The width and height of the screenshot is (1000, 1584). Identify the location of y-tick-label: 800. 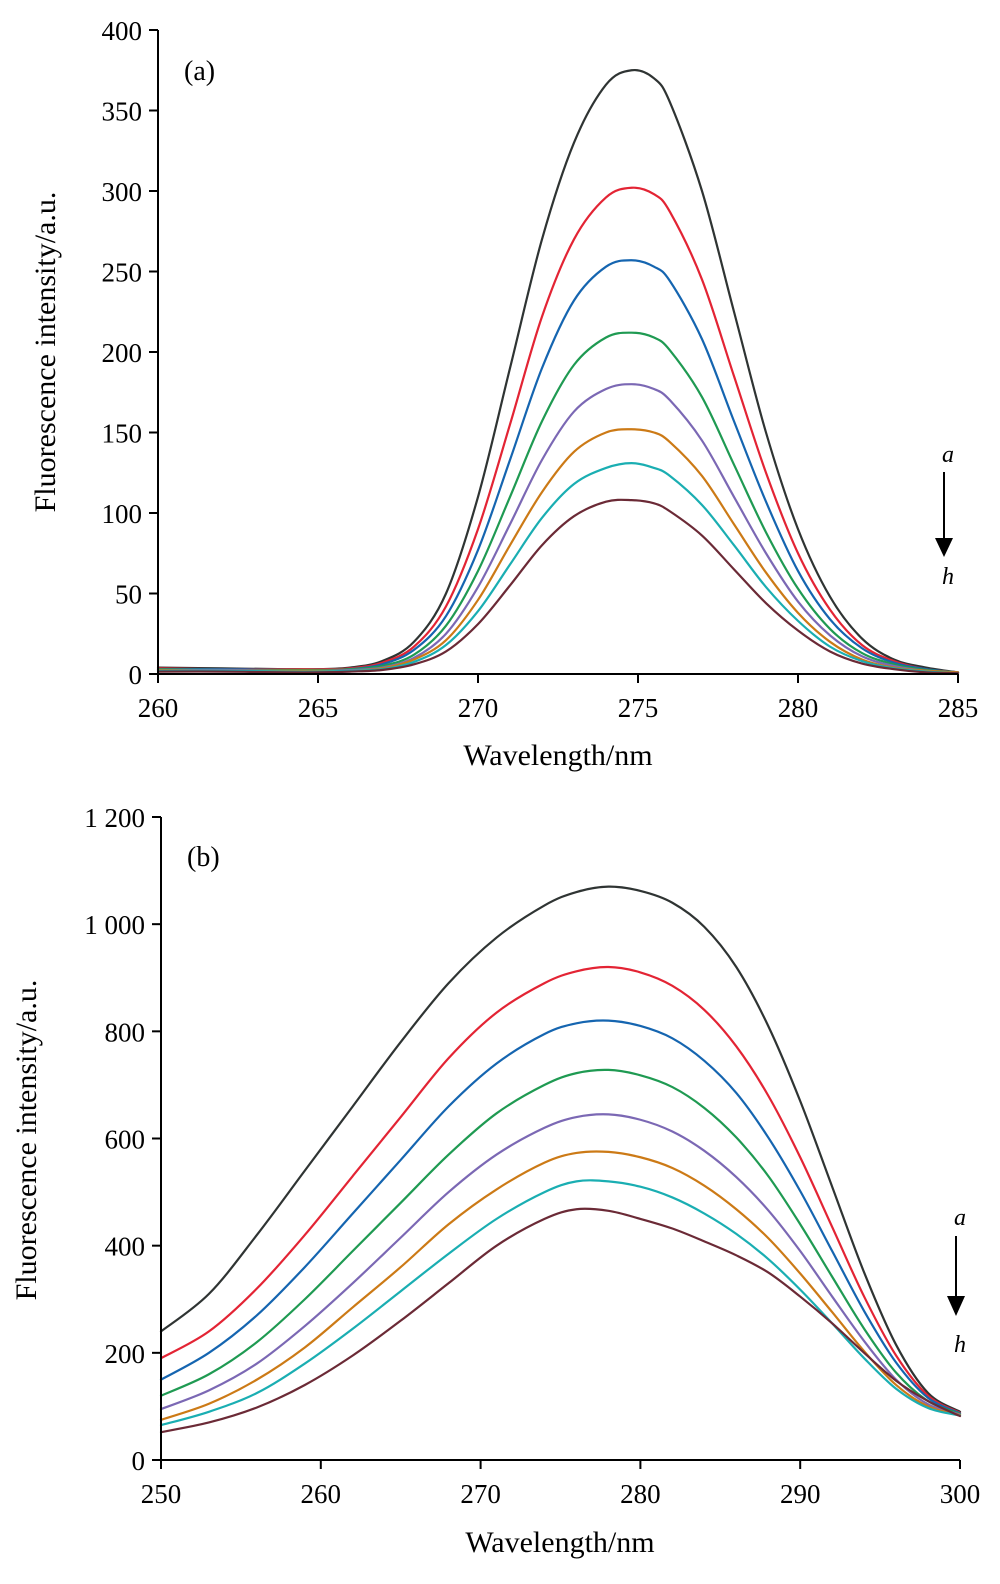
(125, 1032).